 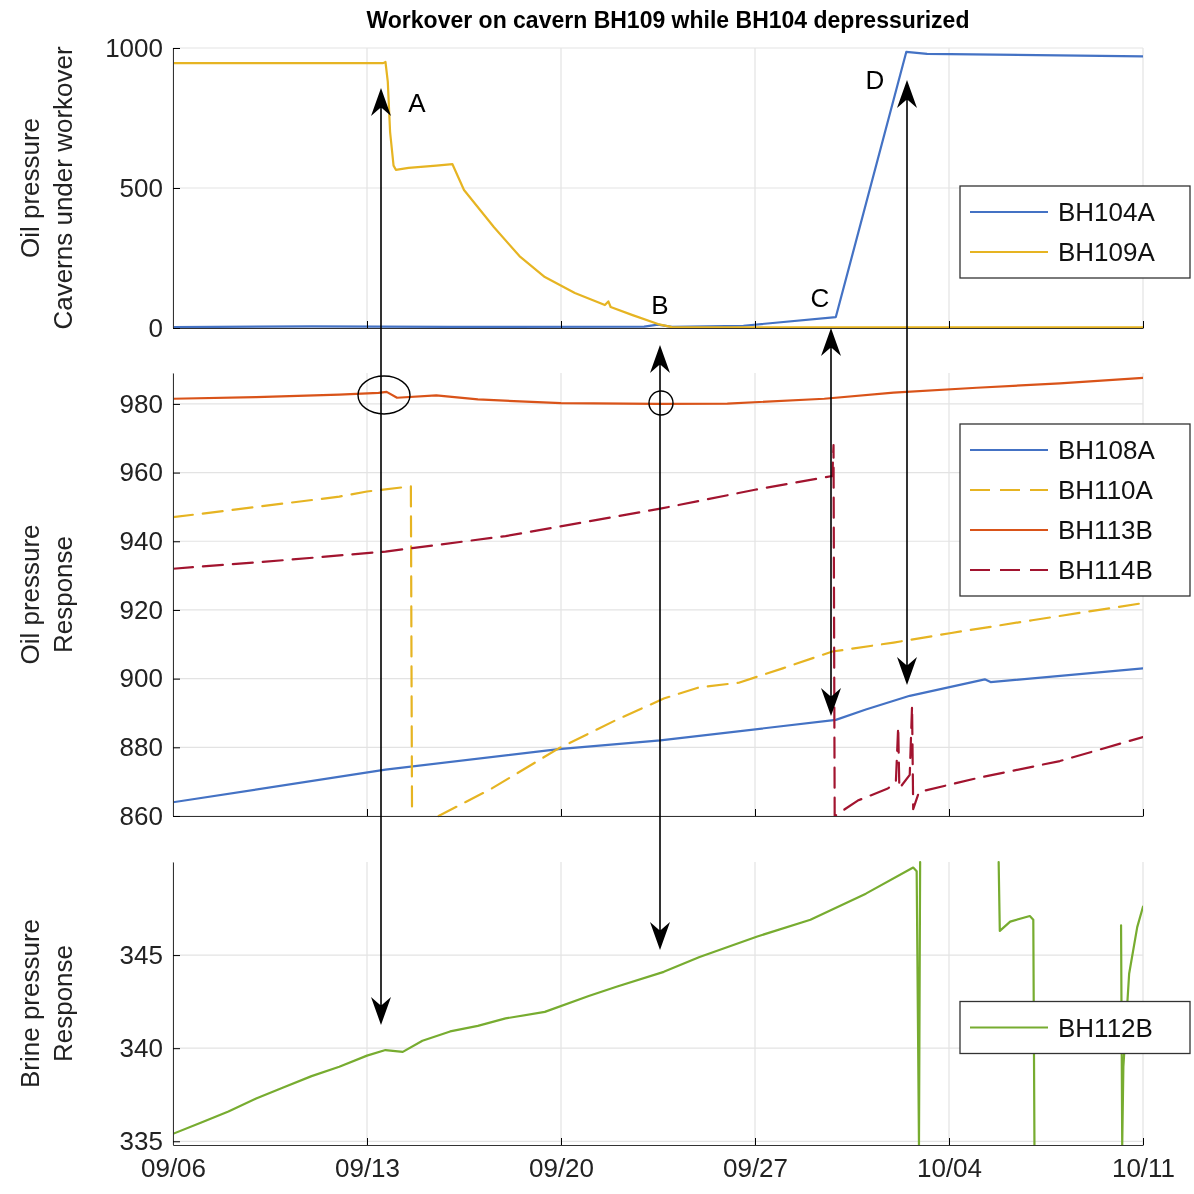 What do you see at coordinates (417, 103) in the screenshot?
I see `annotation: A` at bounding box center [417, 103].